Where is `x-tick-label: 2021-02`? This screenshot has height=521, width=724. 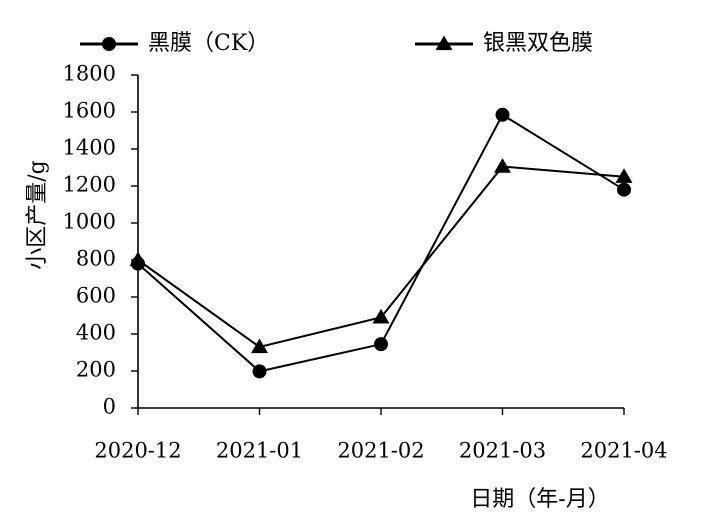
x-tick-label: 2021-02 is located at coordinates (380, 451).